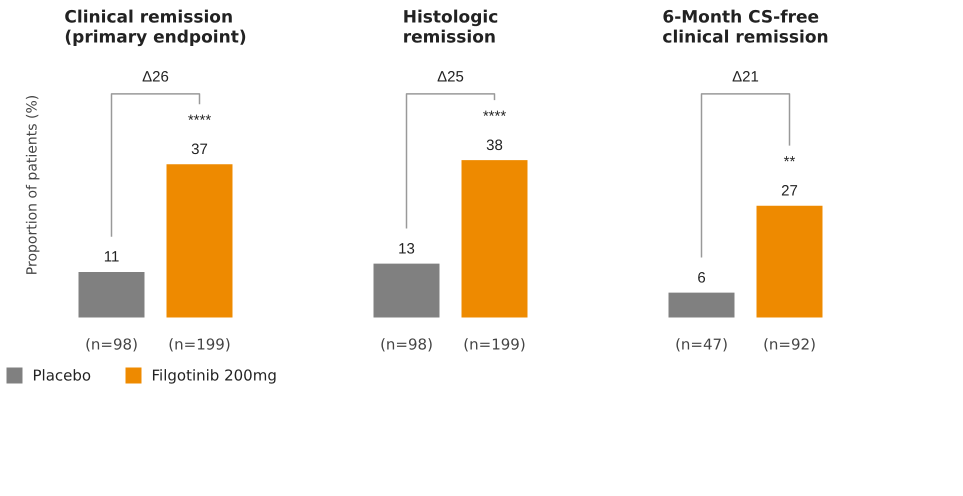  I want to click on data-label: 27, so click(789, 191).